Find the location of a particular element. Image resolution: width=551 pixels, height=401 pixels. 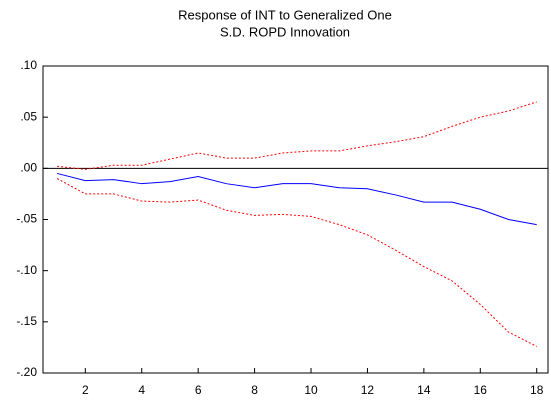

y-tick-label: -.20 is located at coordinates (26, 372).